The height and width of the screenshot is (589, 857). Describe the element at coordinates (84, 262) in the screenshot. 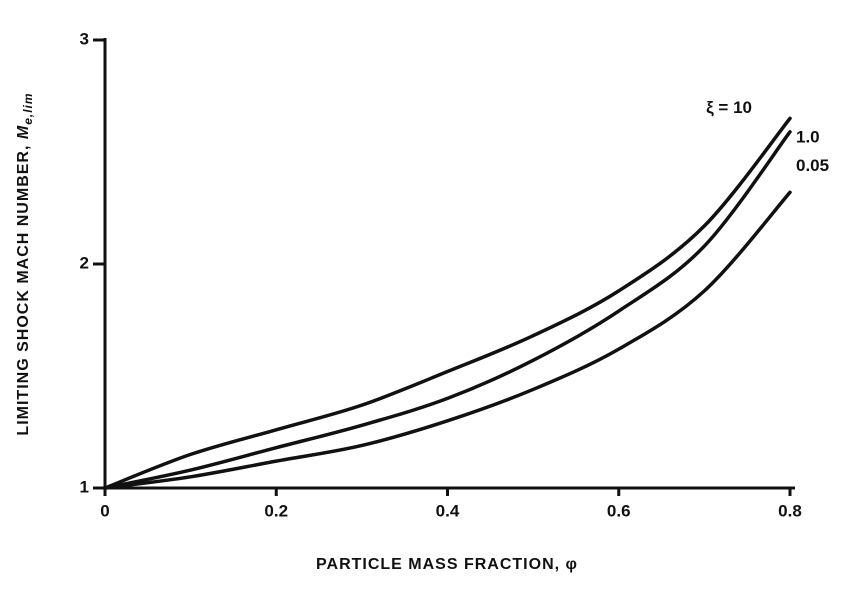

I see `y-tick-label: 2` at that location.